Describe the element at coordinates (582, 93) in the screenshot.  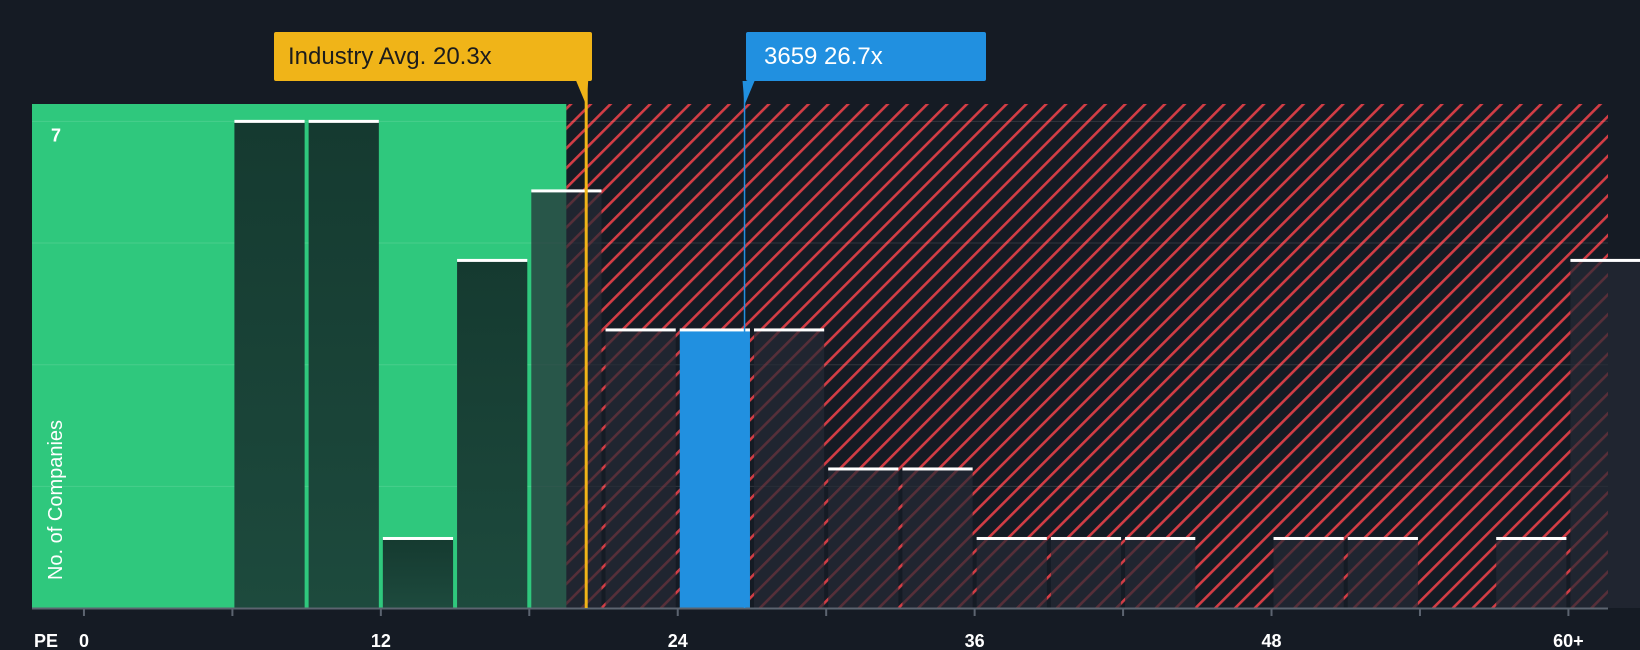
I see `industry-callout-pointer` at that location.